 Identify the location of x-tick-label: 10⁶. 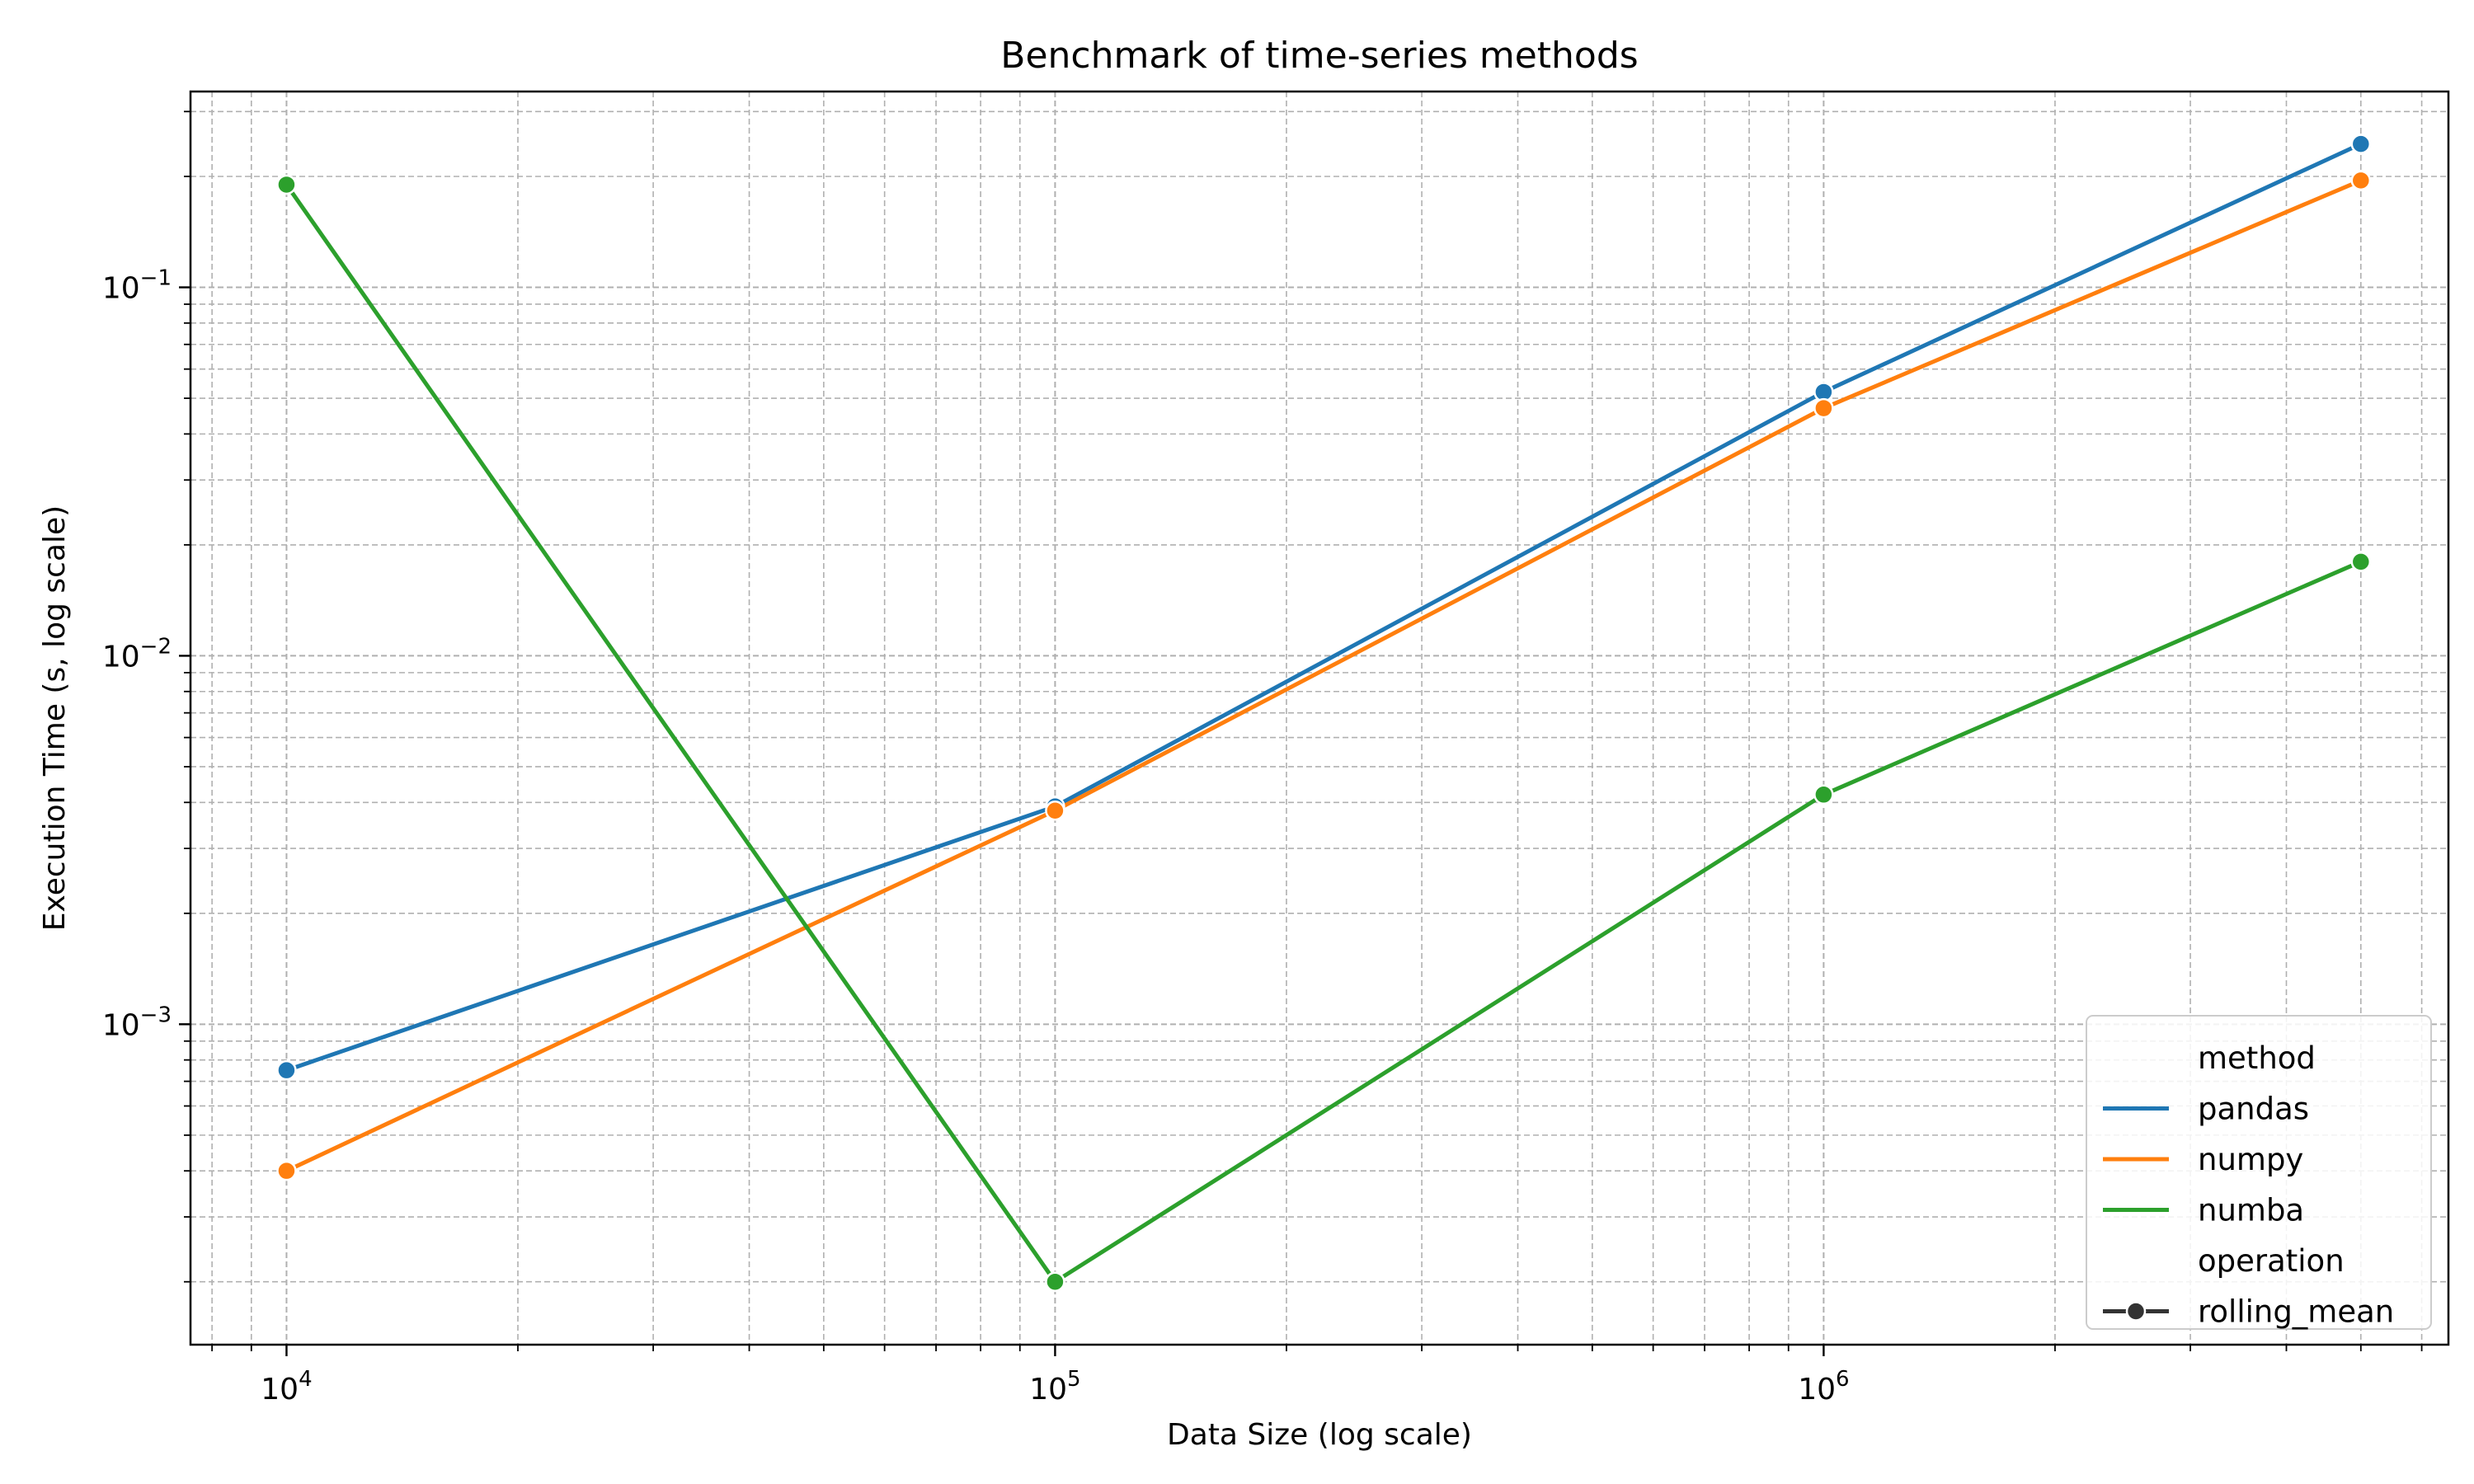
(1823, 1387).